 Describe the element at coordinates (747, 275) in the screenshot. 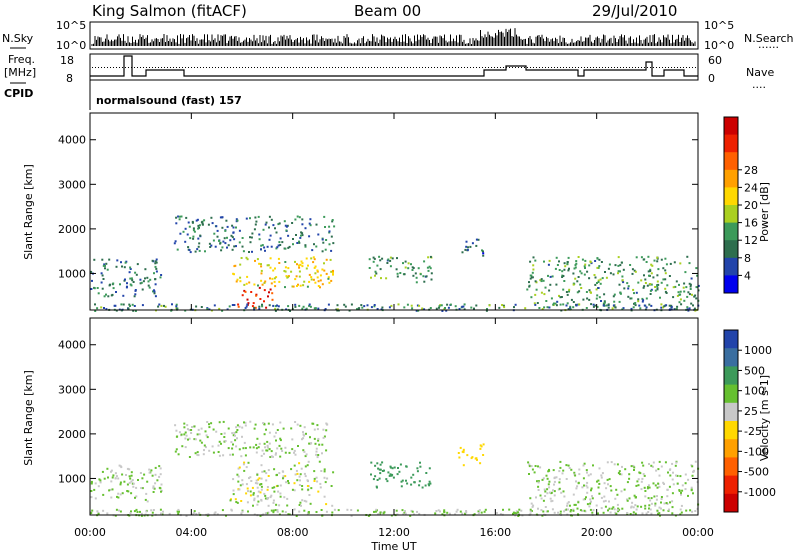

I see `colorbar-tick-label: 4` at that location.